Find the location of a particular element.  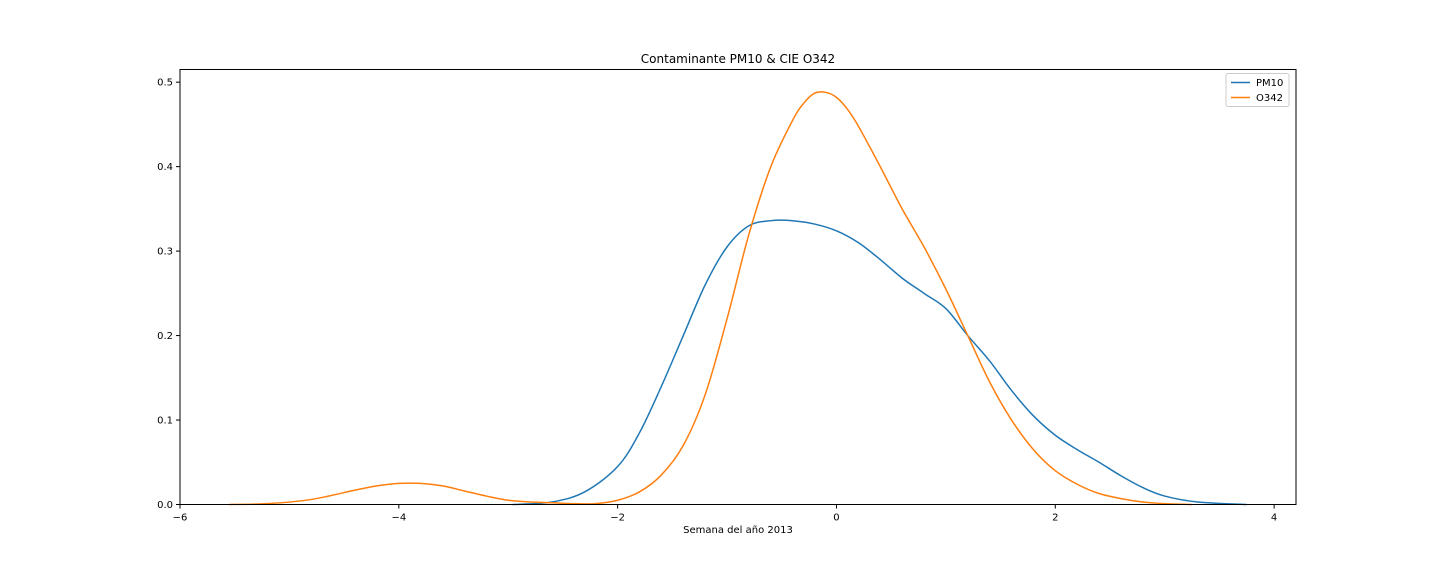

legend: PM10 O342 is located at coordinates (1257, 90).